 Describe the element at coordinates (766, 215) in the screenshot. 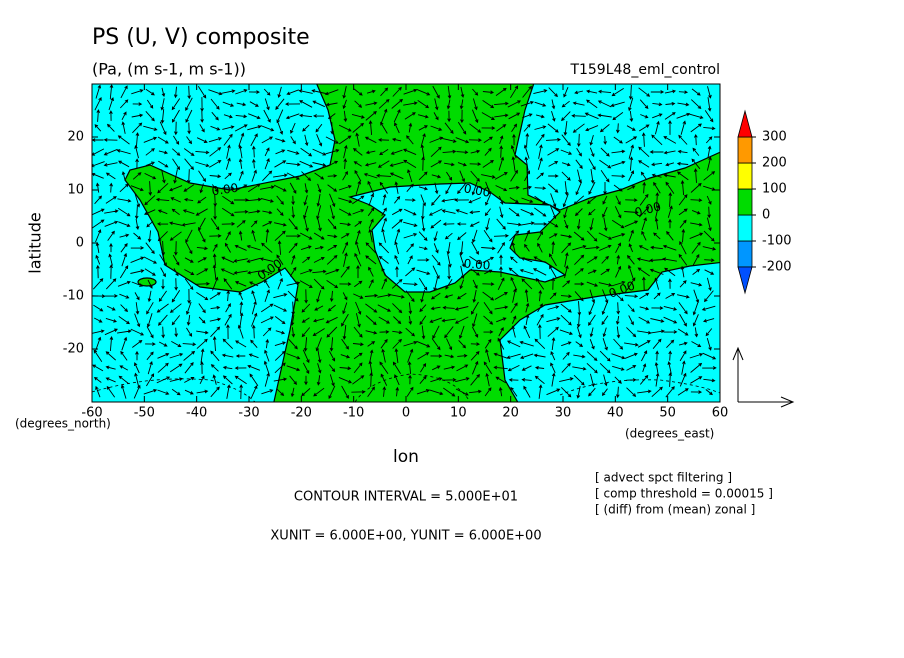

I see `colorbar-label: 0` at that location.